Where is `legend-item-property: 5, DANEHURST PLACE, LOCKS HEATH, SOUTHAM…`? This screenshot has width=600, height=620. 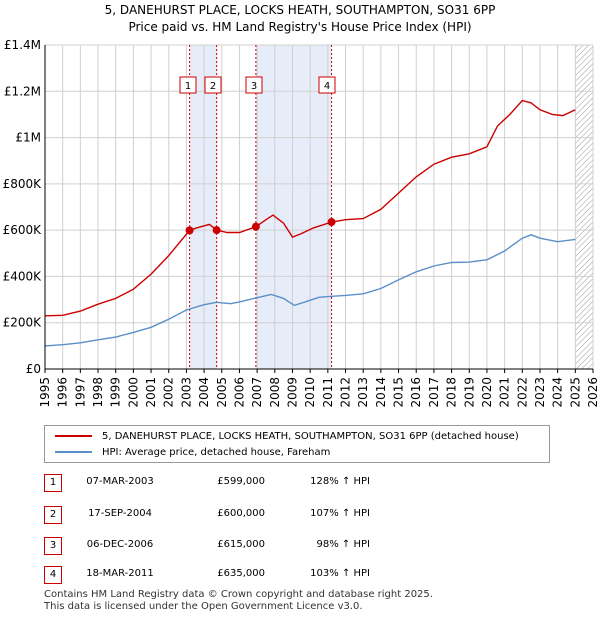
legend-item-property: 5, DANEHURST PLACE, LOCKS HEATH, SOUTHAM… is located at coordinates (287, 436).